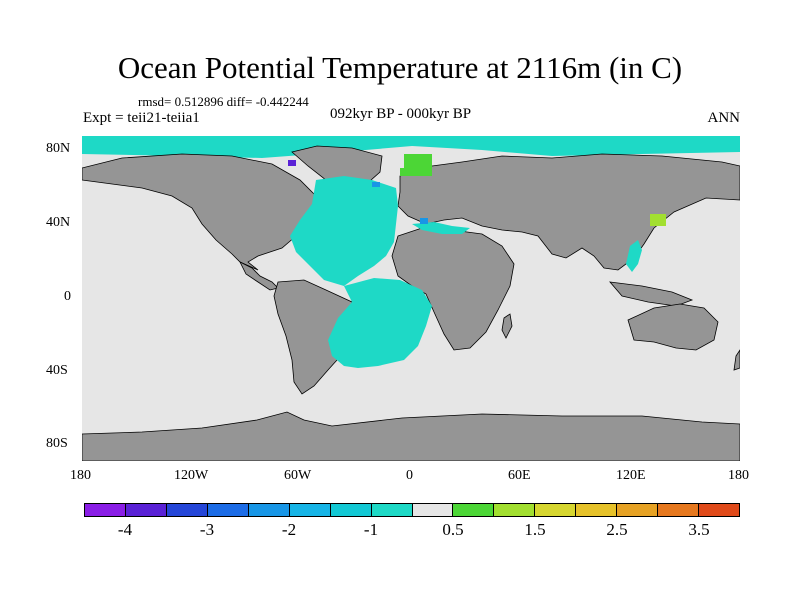 The image size is (800, 600). Describe the element at coordinates (634, 256) in the screenshot. I see `nw-pacific-anomaly` at that location.